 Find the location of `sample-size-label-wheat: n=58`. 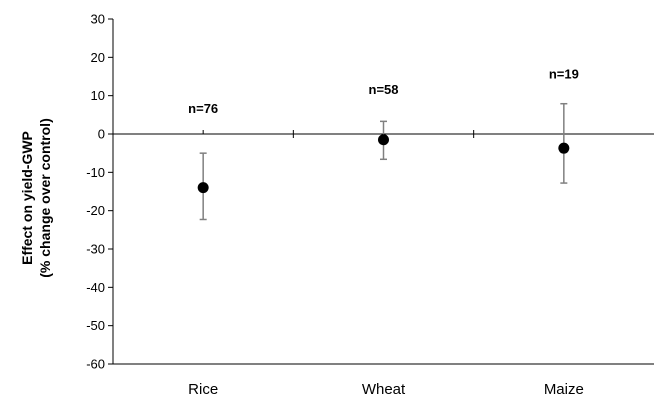

sample-size-label-wheat: n=58 is located at coordinates (384, 89).